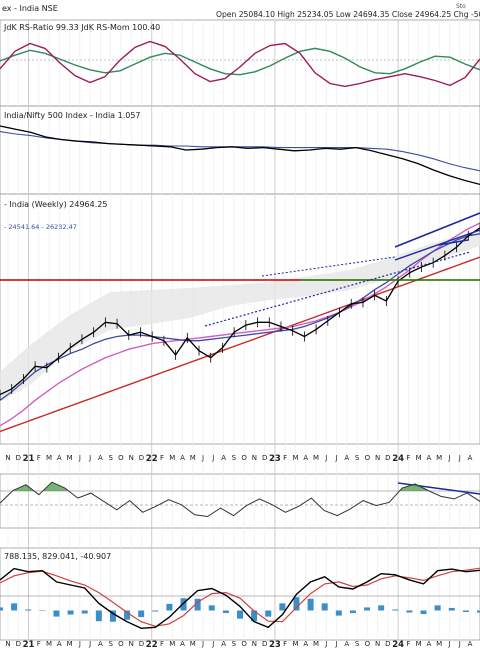  Describe the element at coordinates (254, 644) in the screenshot. I see `x-tick-label-bottom: N` at that location.